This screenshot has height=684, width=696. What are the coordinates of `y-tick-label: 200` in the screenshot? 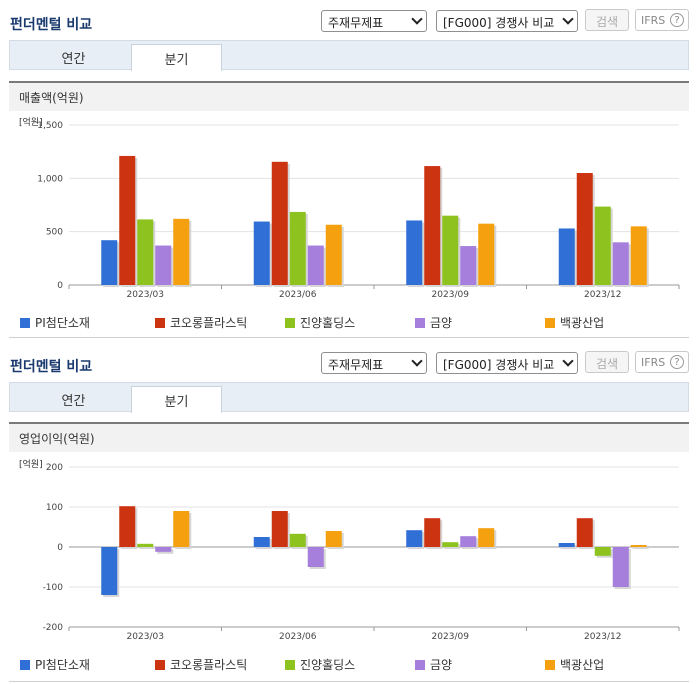 It's located at (54, 468).